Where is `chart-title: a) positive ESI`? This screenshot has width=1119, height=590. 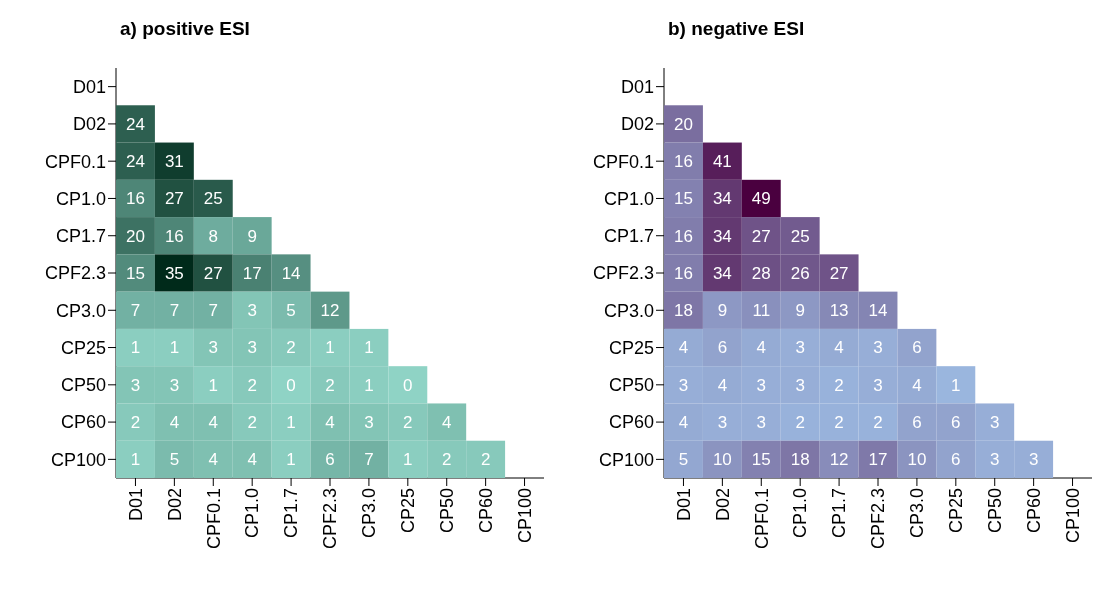 chart-title: a) positive ESI is located at coordinates (185, 29).